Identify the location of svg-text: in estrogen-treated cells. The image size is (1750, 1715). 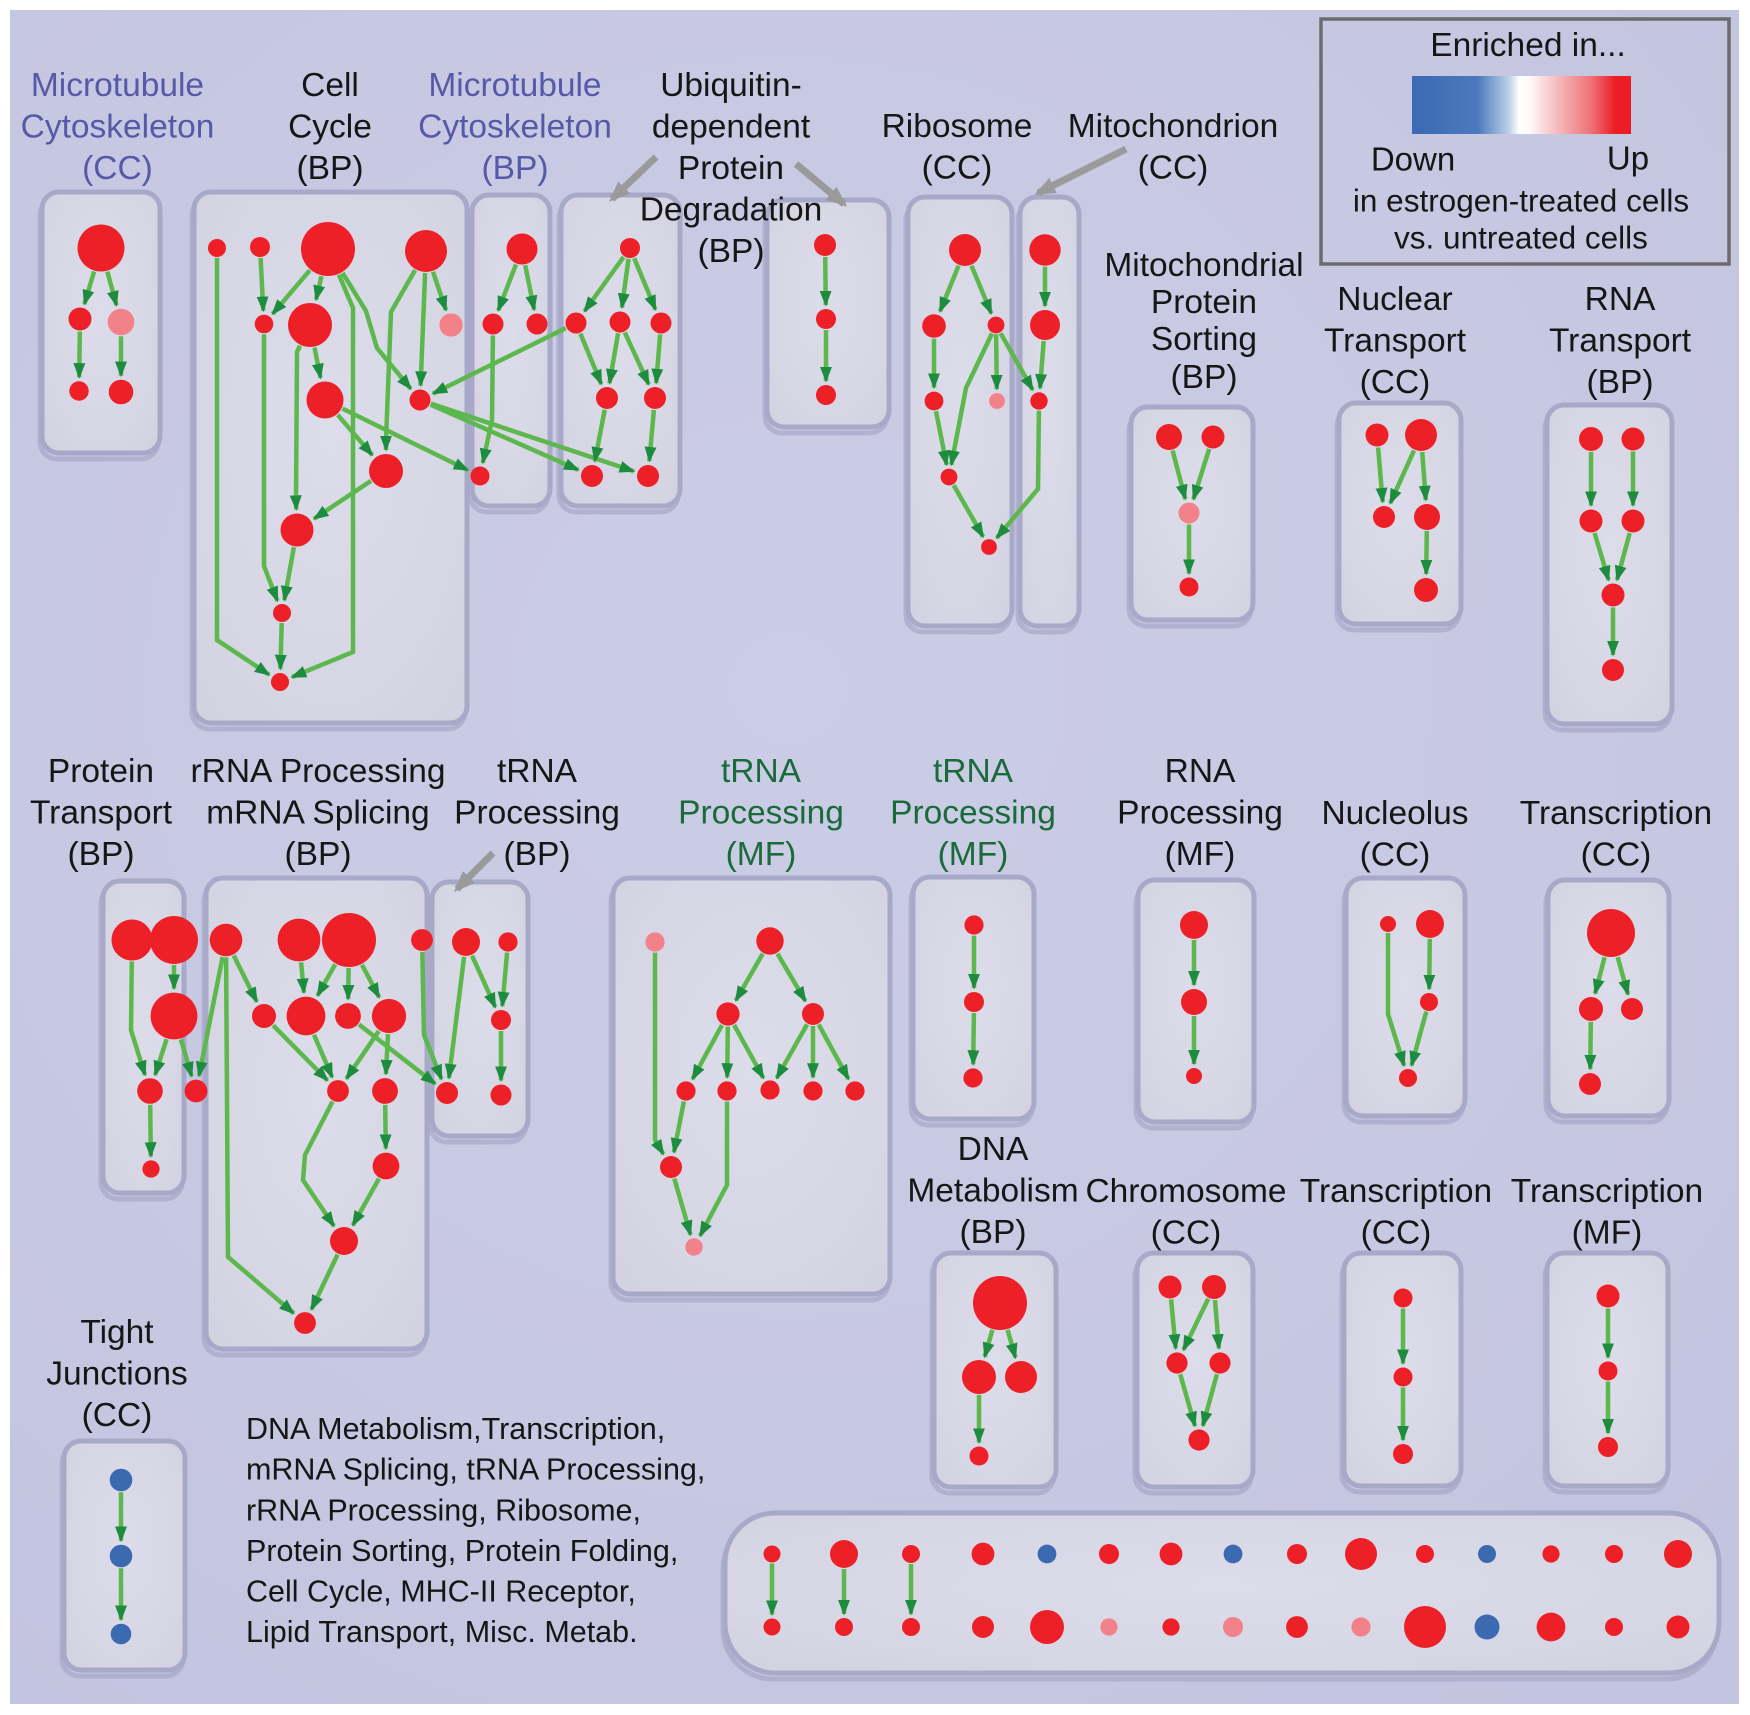
(1521, 200).